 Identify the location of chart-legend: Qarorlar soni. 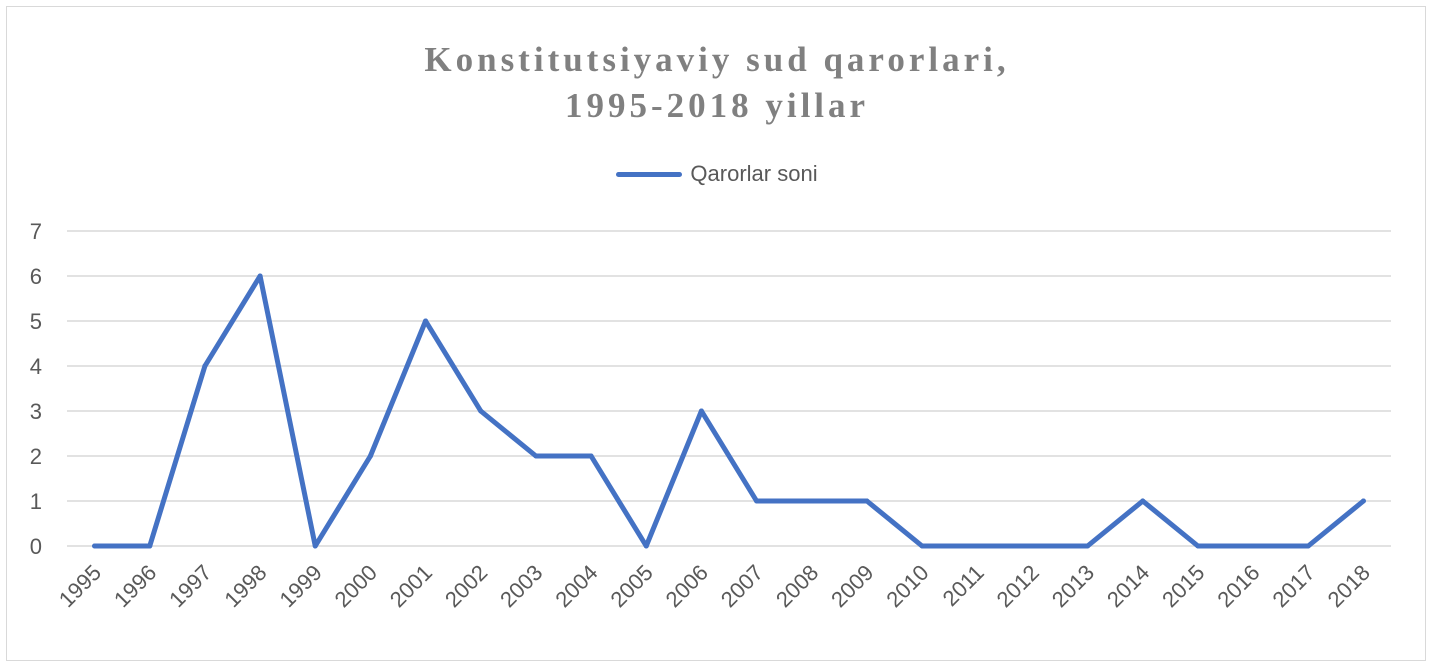
(717, 174).